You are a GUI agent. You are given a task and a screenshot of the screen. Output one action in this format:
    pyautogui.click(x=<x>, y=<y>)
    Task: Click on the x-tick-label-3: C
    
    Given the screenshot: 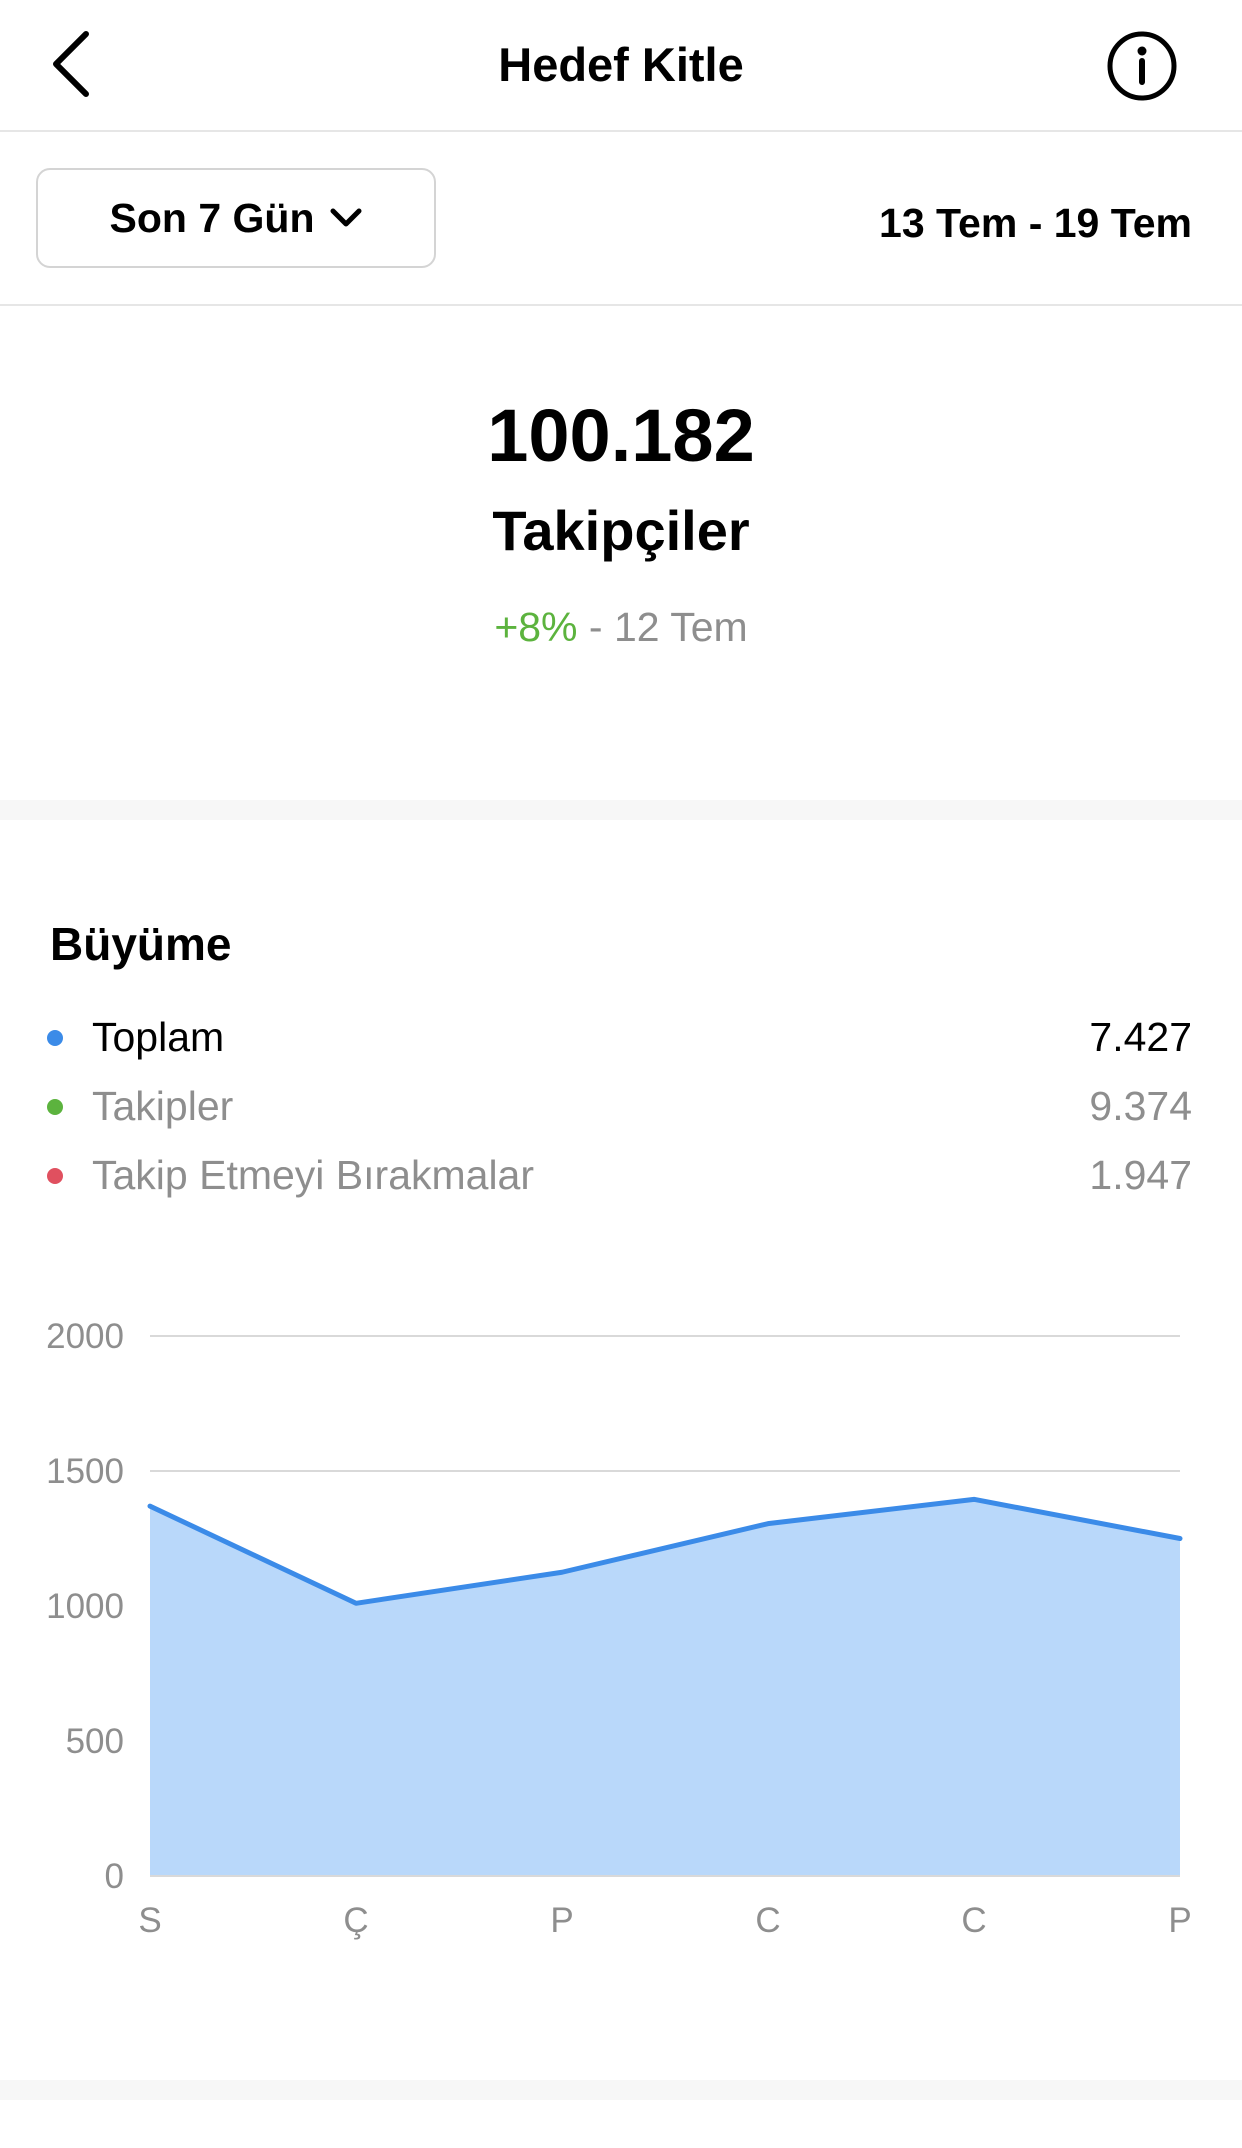 What is the action you would take?
    pyautogui.click(x=767, y=1920)
    